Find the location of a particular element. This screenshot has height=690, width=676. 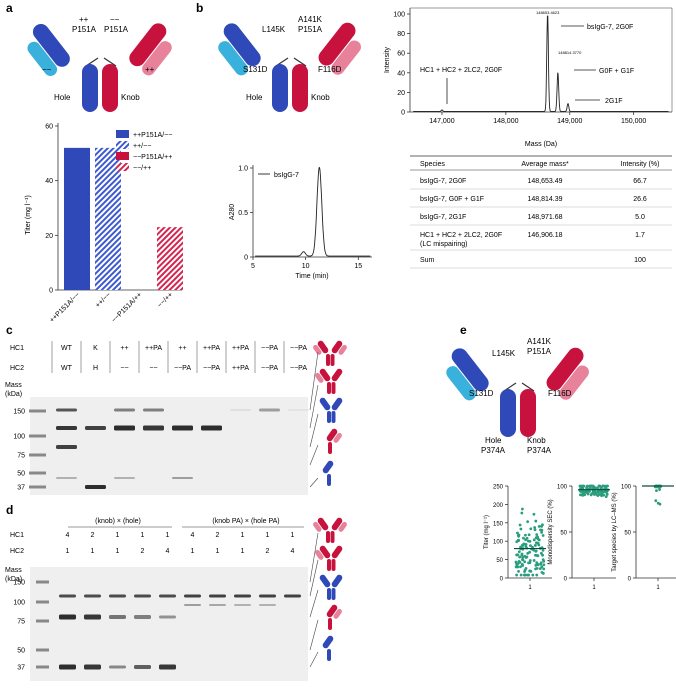

sec-trace is located at coordinates (313, 211).